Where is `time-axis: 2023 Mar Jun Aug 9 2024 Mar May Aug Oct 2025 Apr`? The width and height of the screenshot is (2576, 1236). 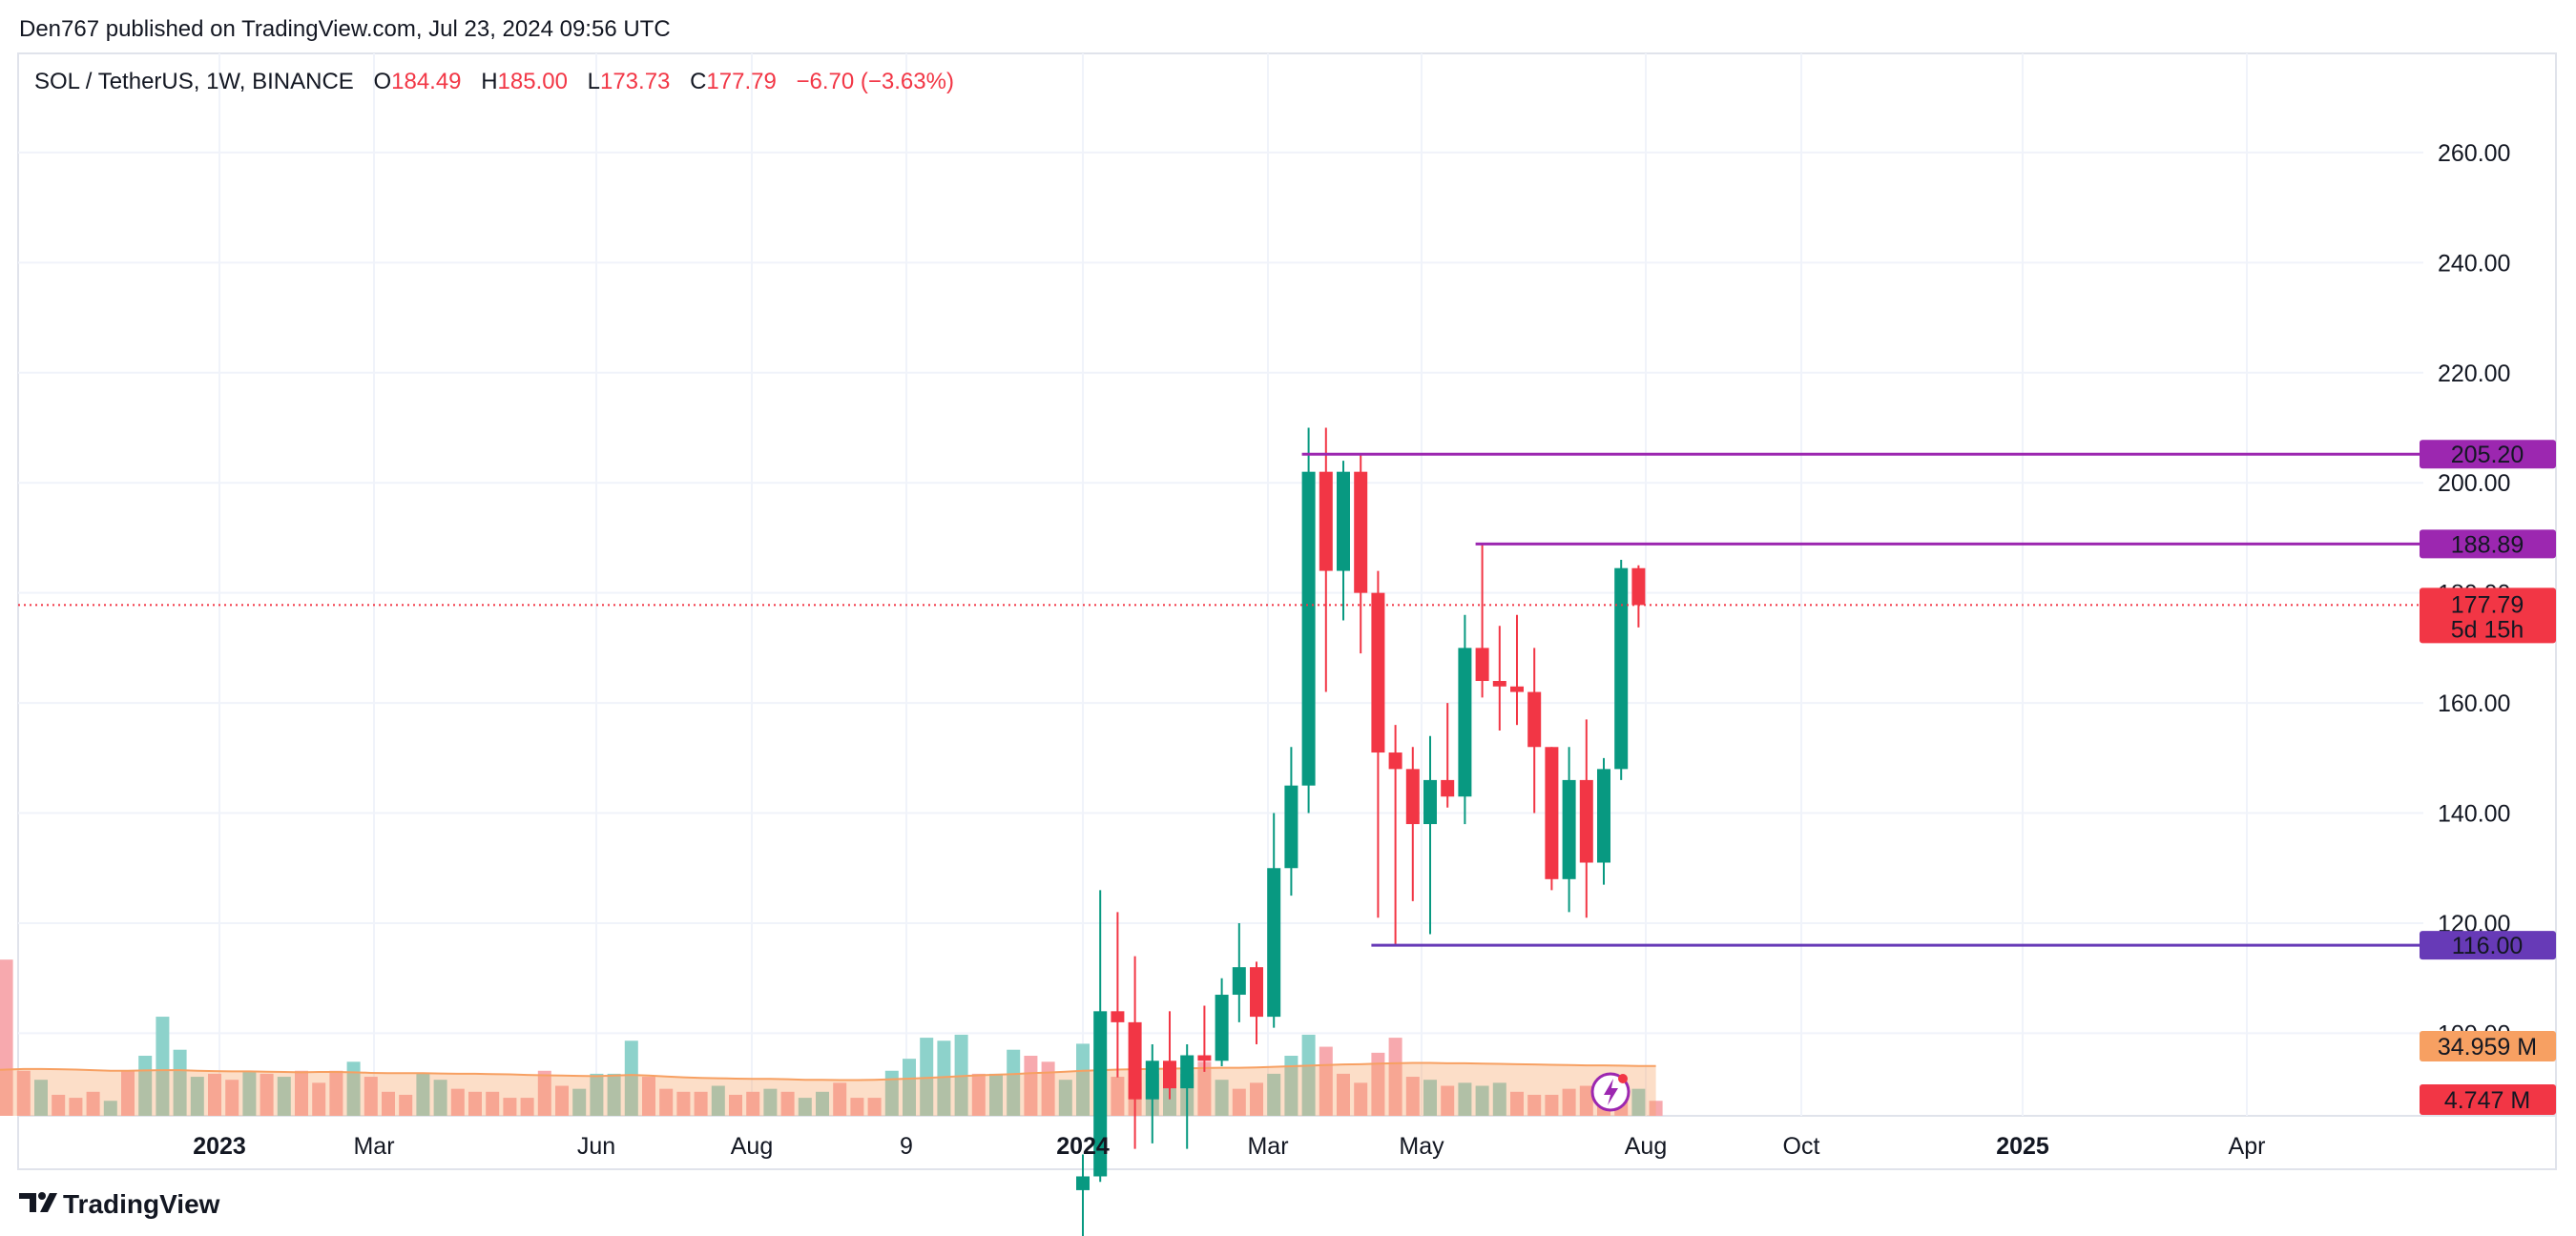 time-axis: 2023 Mar Jun Aug 9 2024 Mar May Aug Oct 2025 Apr is located at coordinates (1229, 1146).